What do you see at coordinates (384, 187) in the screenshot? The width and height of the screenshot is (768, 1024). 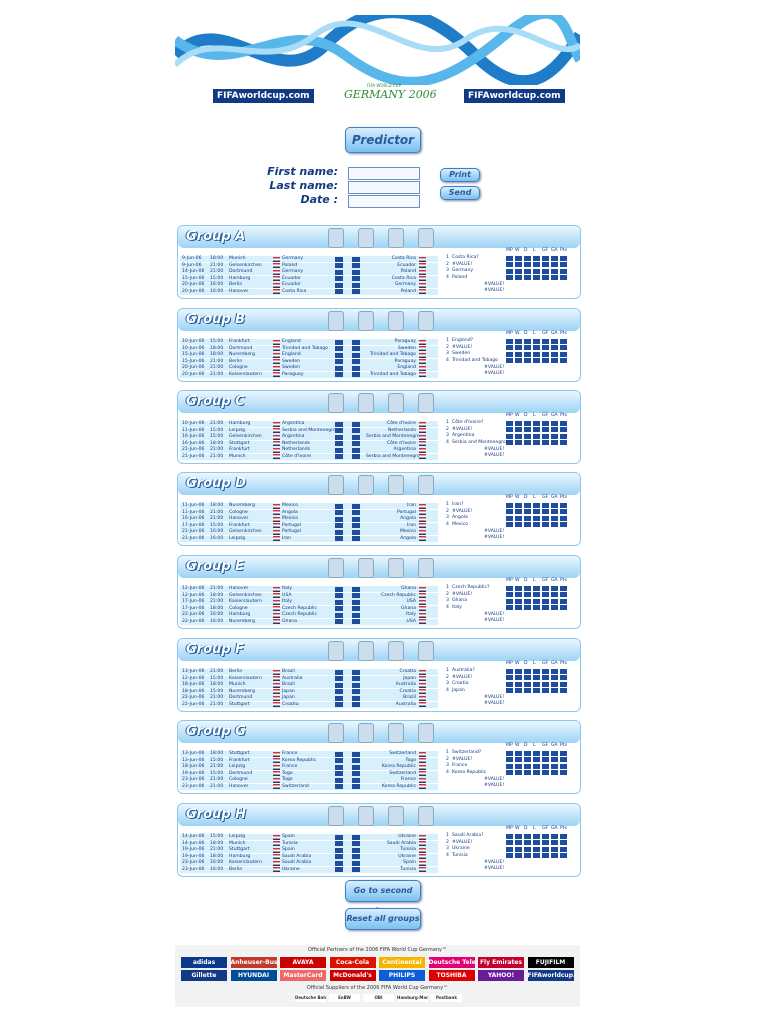 I see `last-name-input` at bounding box center [384, 187].